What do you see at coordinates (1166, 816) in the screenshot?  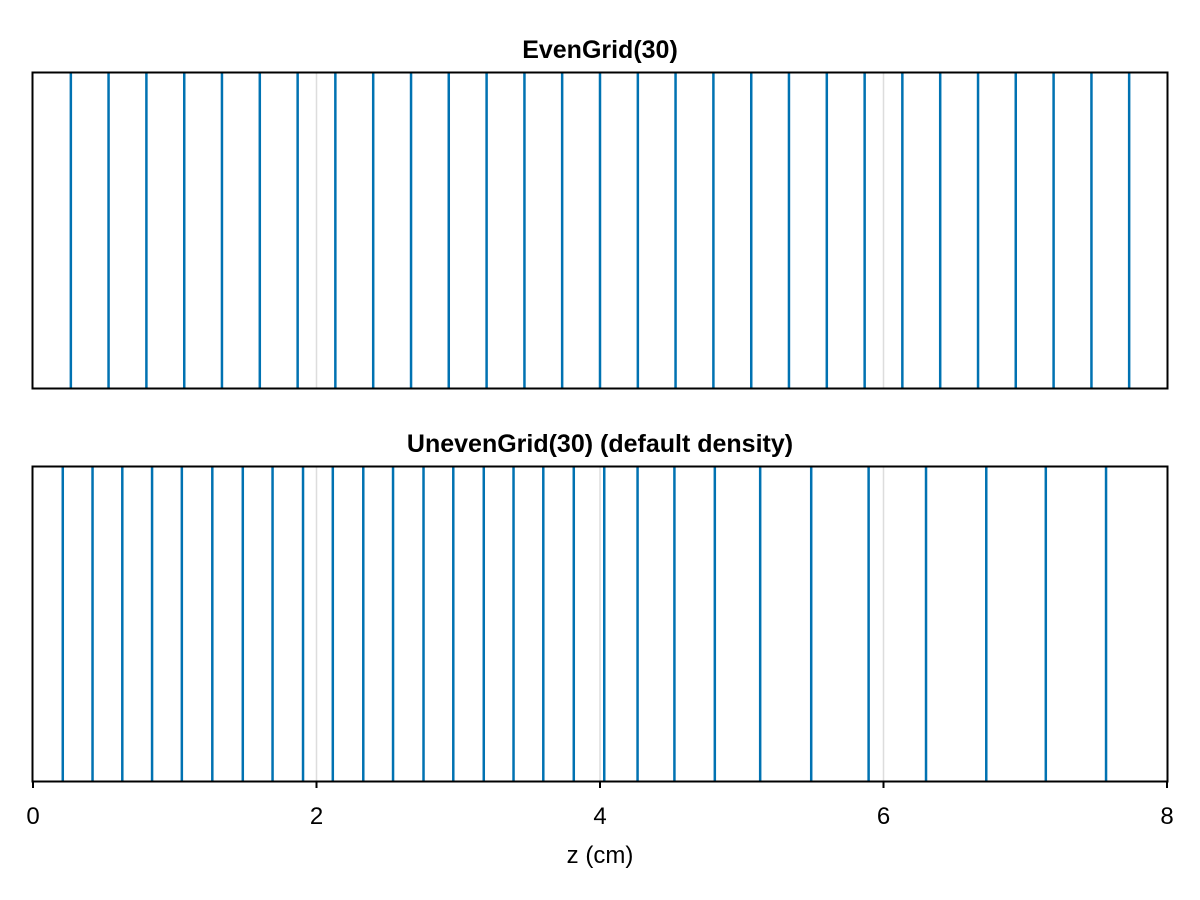 I see `x-tick-label: 8` at bounding box center [1166, 816].